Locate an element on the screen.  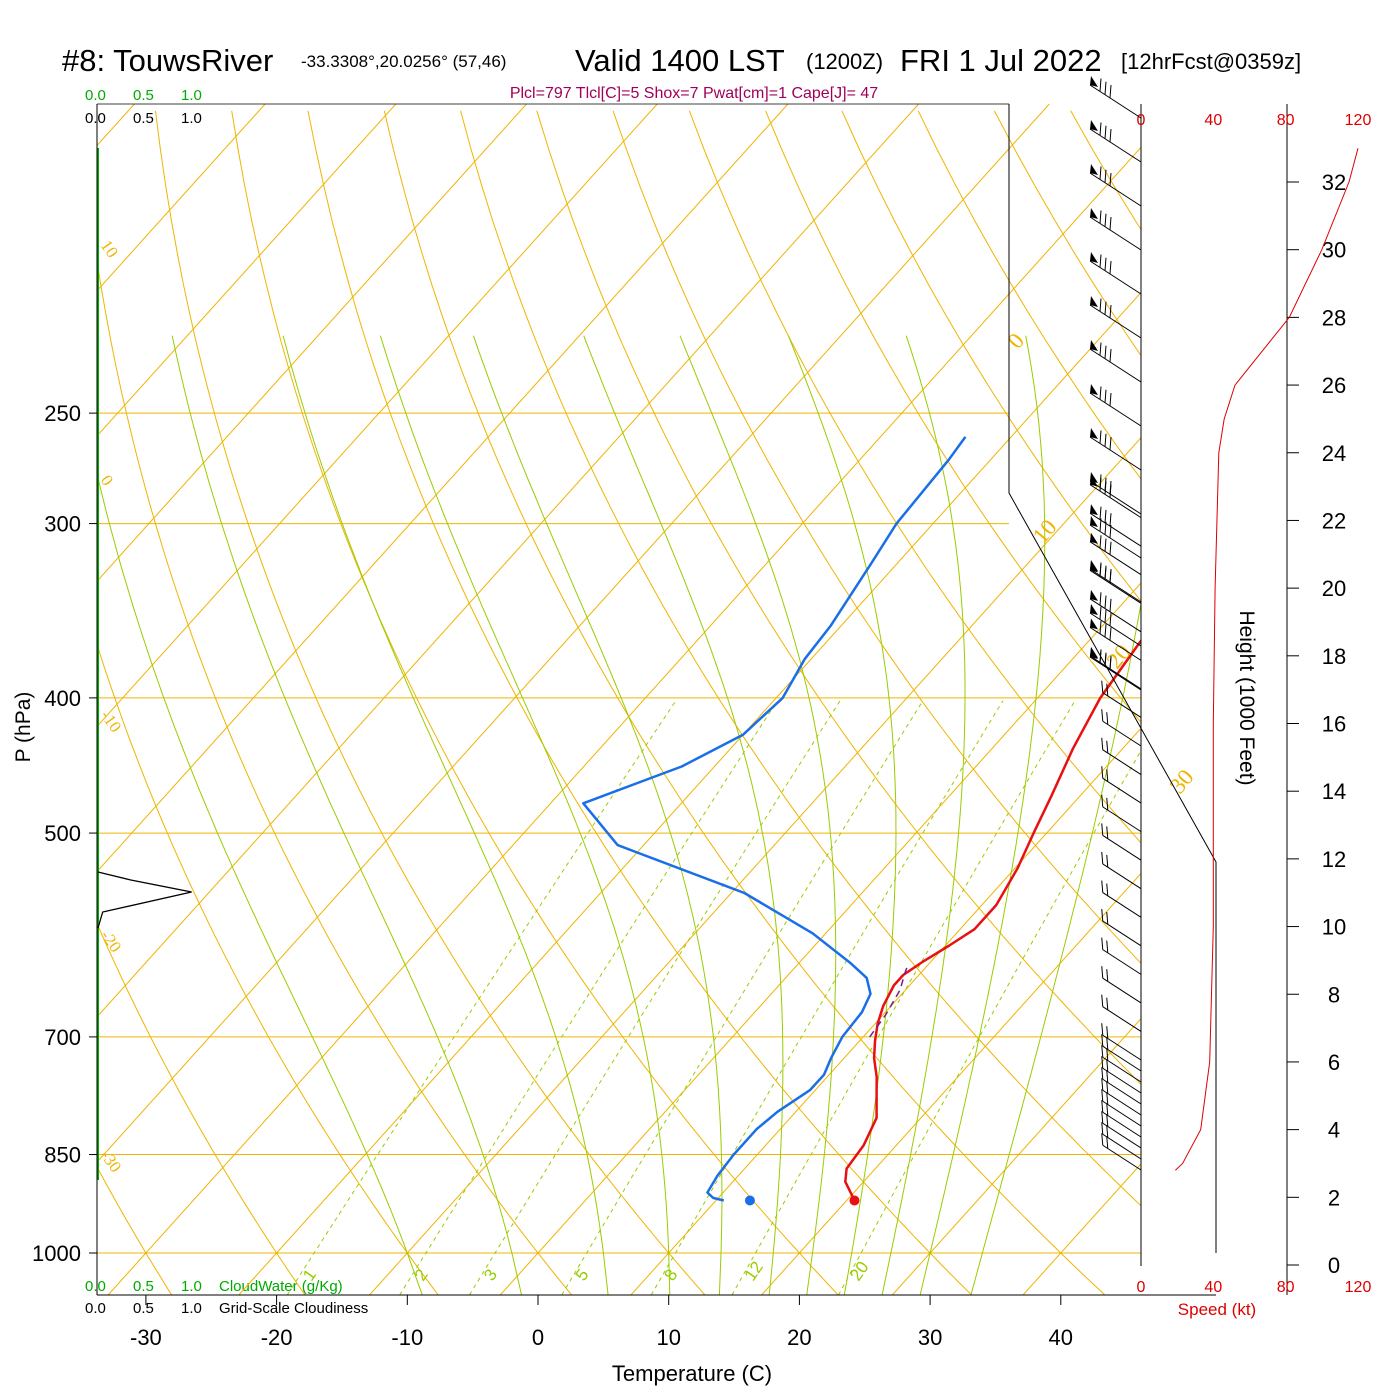
height-tick-label: 4 is located at coordinates (1334, 1130).